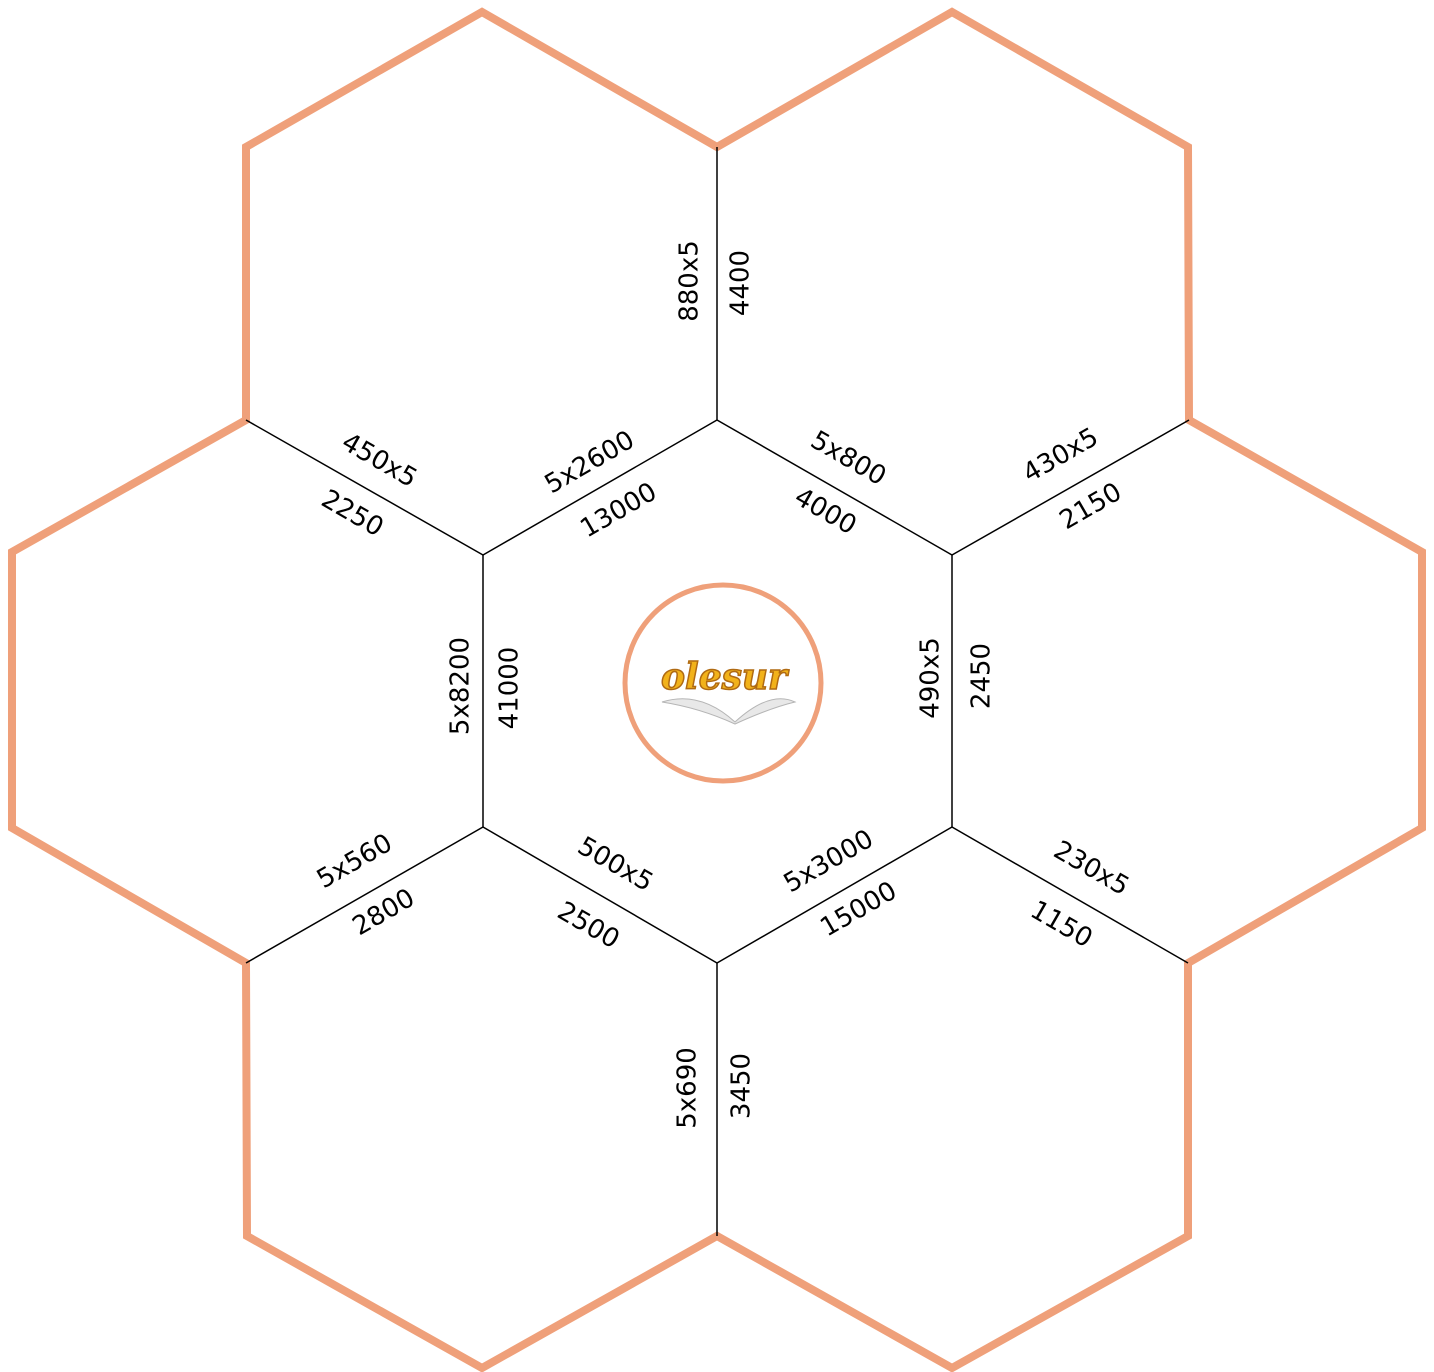 This screenshot has height=1372, width=1434. I want to click on edge-line-upper-left-inner, so click(600, 487).